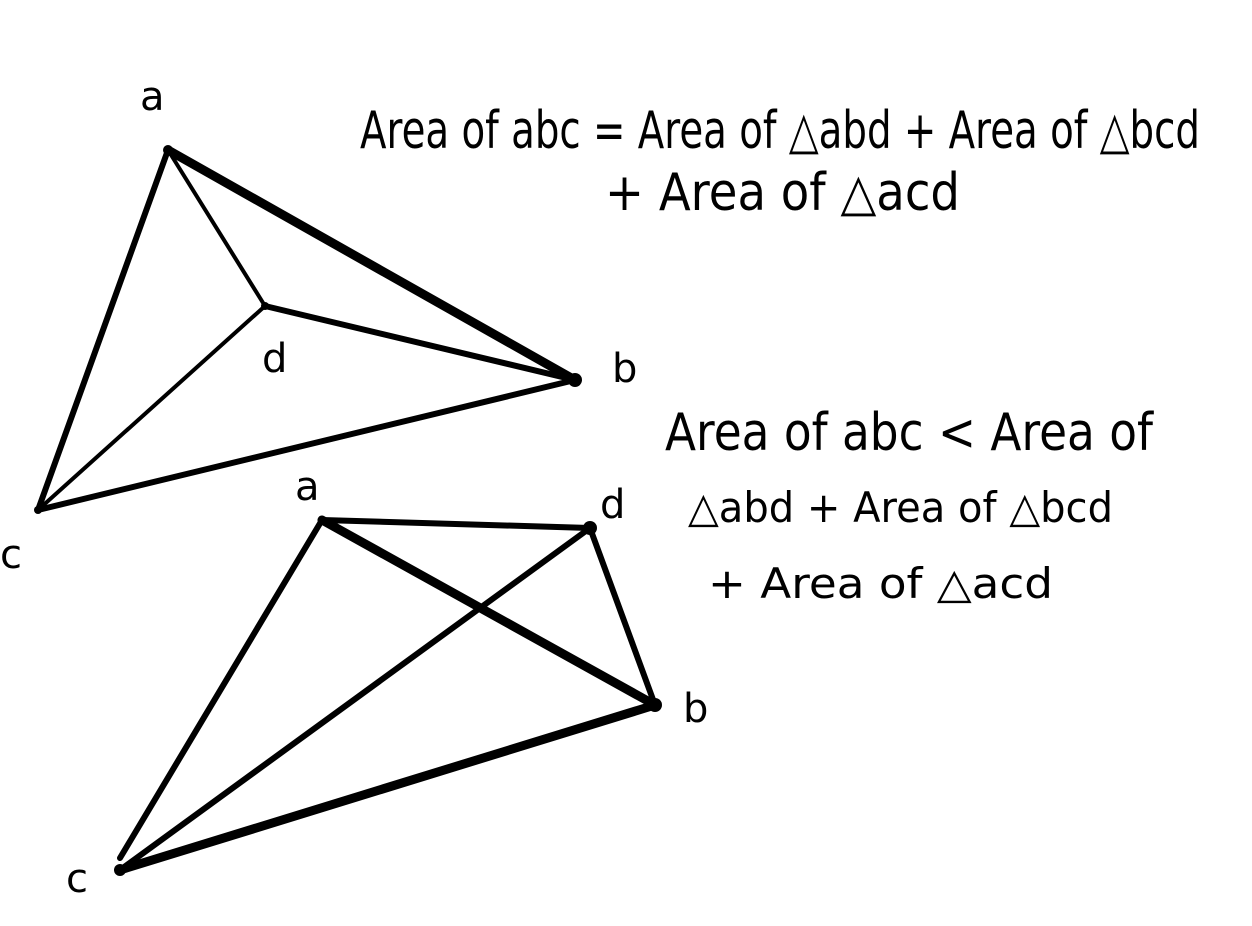 The width and height of the screenshot is (1252, 926). Describe the element at coordinates (221, 689) in the screenshot. I see `bottom-edge-ac` at that location.